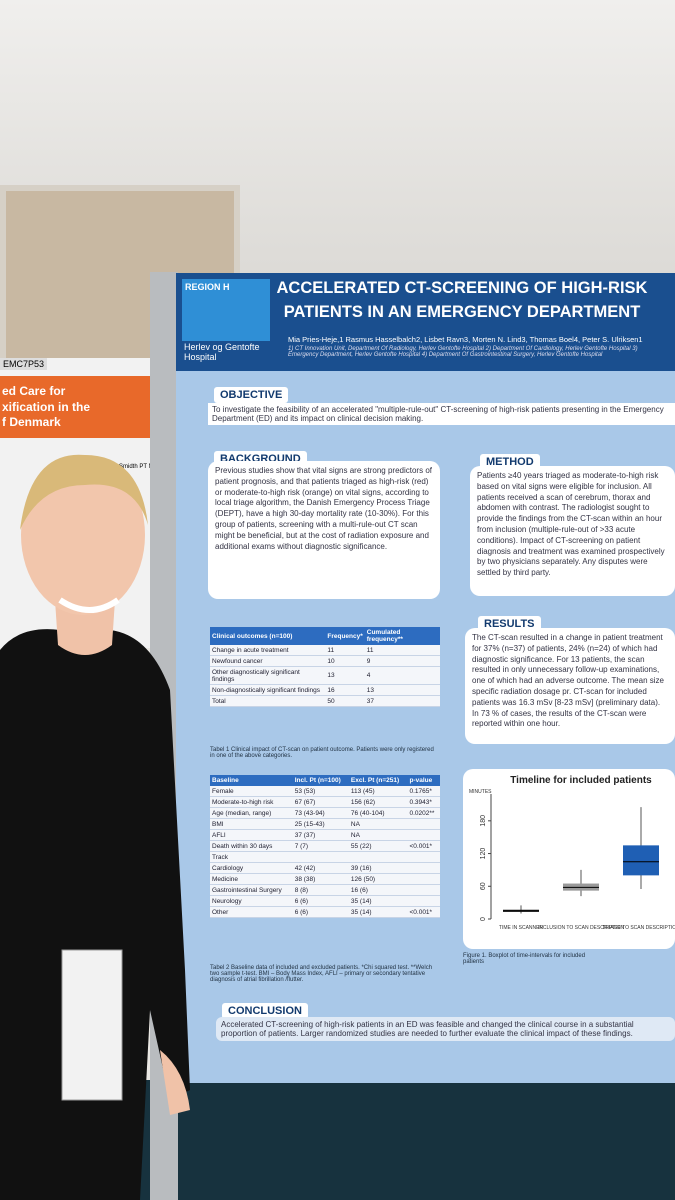  What do you see at coordinates (175, 1082) in the screenshot?
I see `hand` at bounding box center [175, 1082].